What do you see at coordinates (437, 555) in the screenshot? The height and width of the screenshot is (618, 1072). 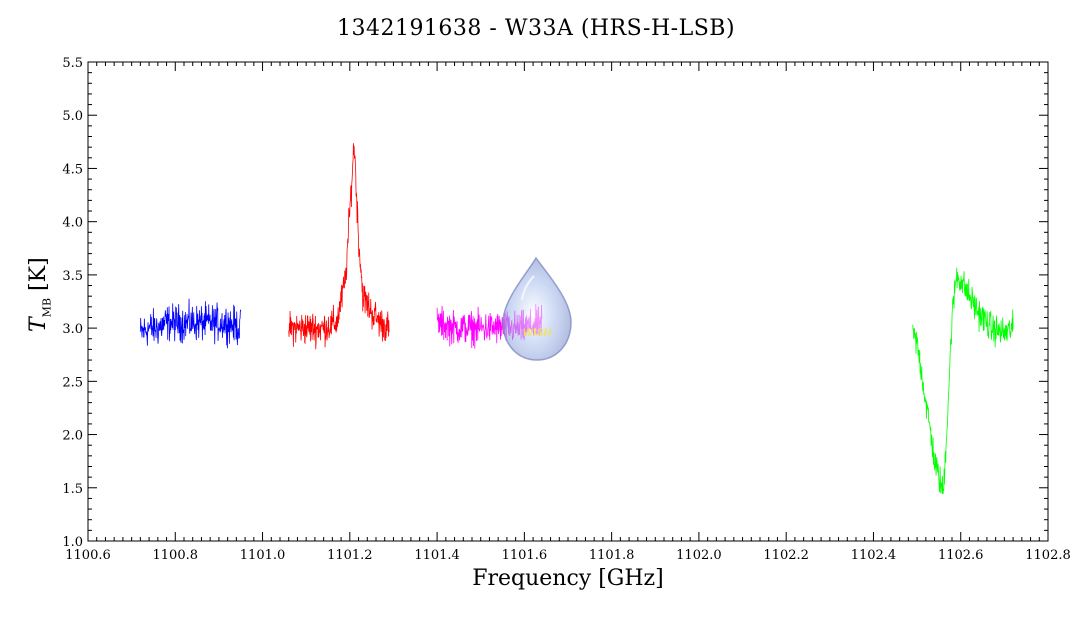 I see `x-tick-label: 1101.4` at bounding box center [437, 555].